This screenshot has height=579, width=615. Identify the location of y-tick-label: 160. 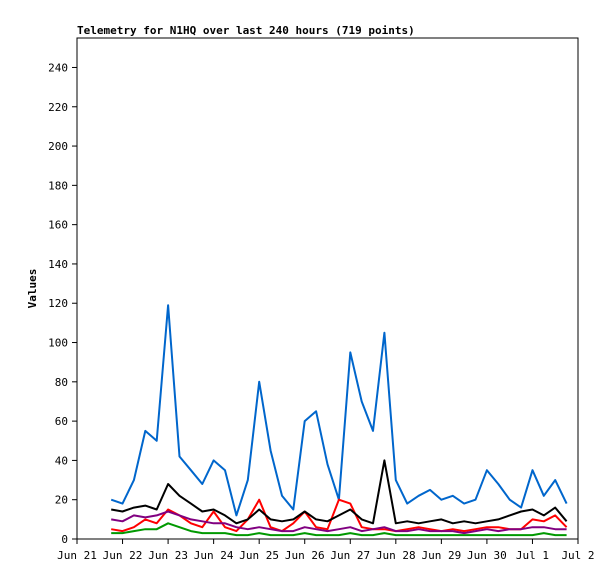
(58, 225).